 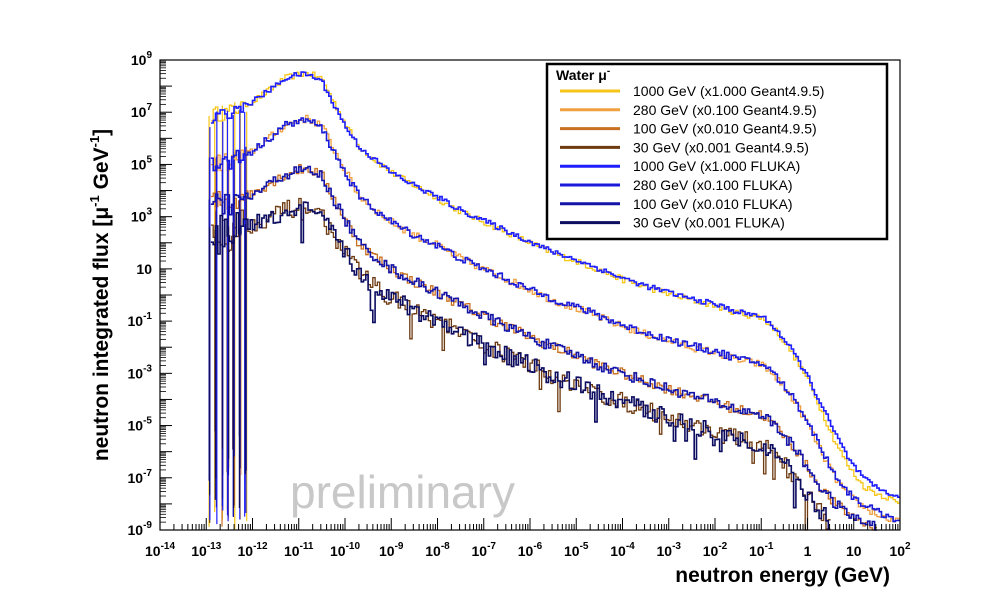 What do you see at coordinates (149, 212) in the screenshot?
I see `y-tick-label-sup: 3` at bounding box center [149, 212].